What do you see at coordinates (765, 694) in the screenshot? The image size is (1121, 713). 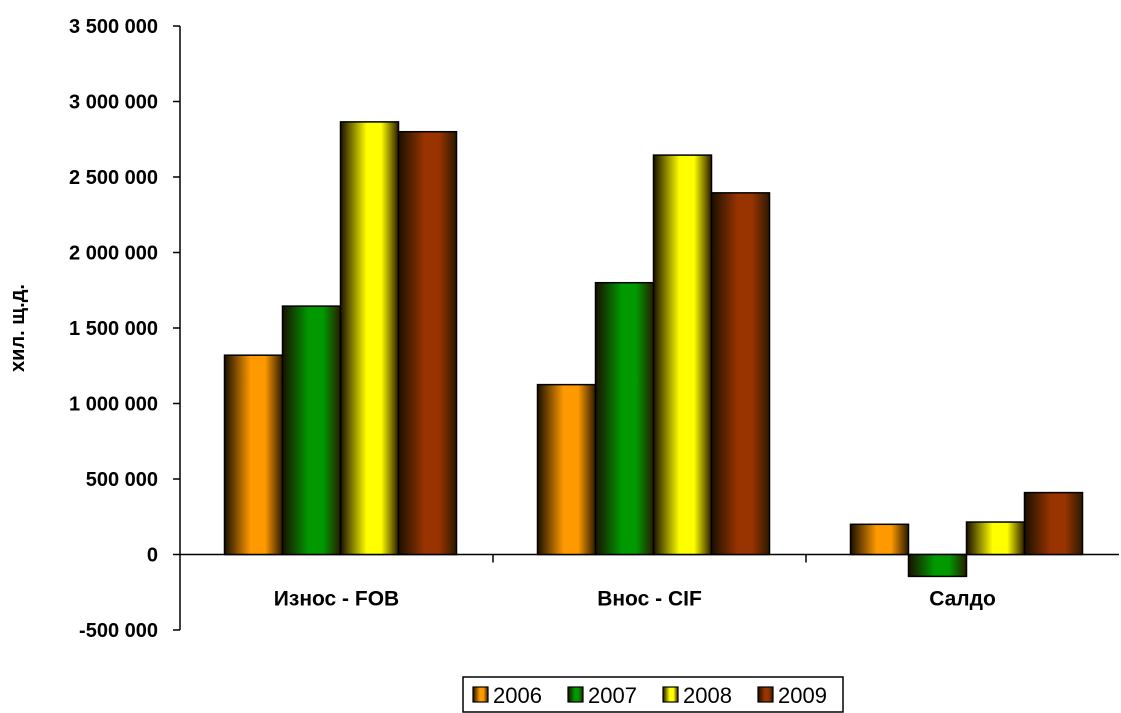 I see `legend-swatch-2009` at bounding box center [765, 694].